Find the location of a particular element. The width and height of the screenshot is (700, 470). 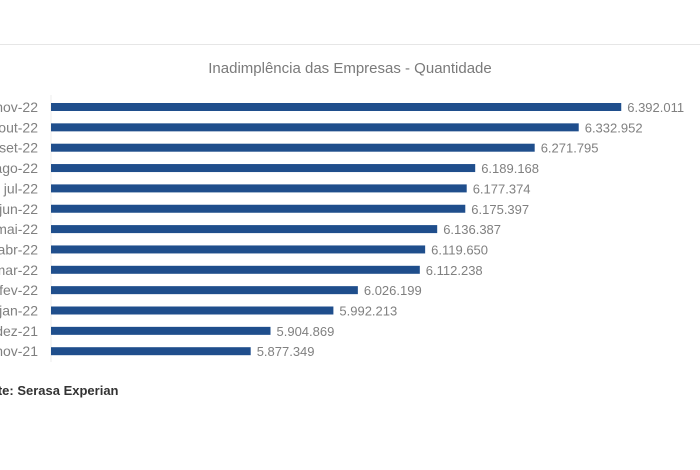

data-label: 5.877.349 is located at coordinates (286, 351).